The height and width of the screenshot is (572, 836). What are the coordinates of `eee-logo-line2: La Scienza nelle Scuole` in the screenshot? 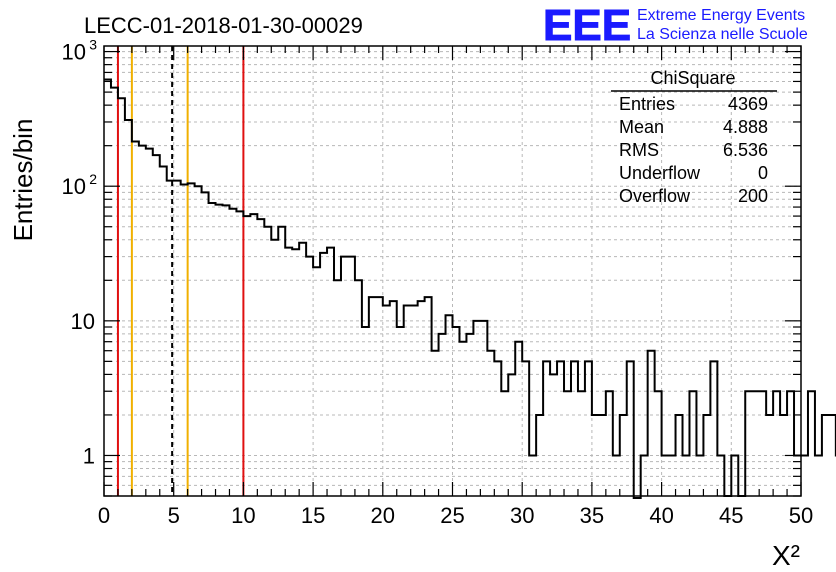 It's located at (722, 34).